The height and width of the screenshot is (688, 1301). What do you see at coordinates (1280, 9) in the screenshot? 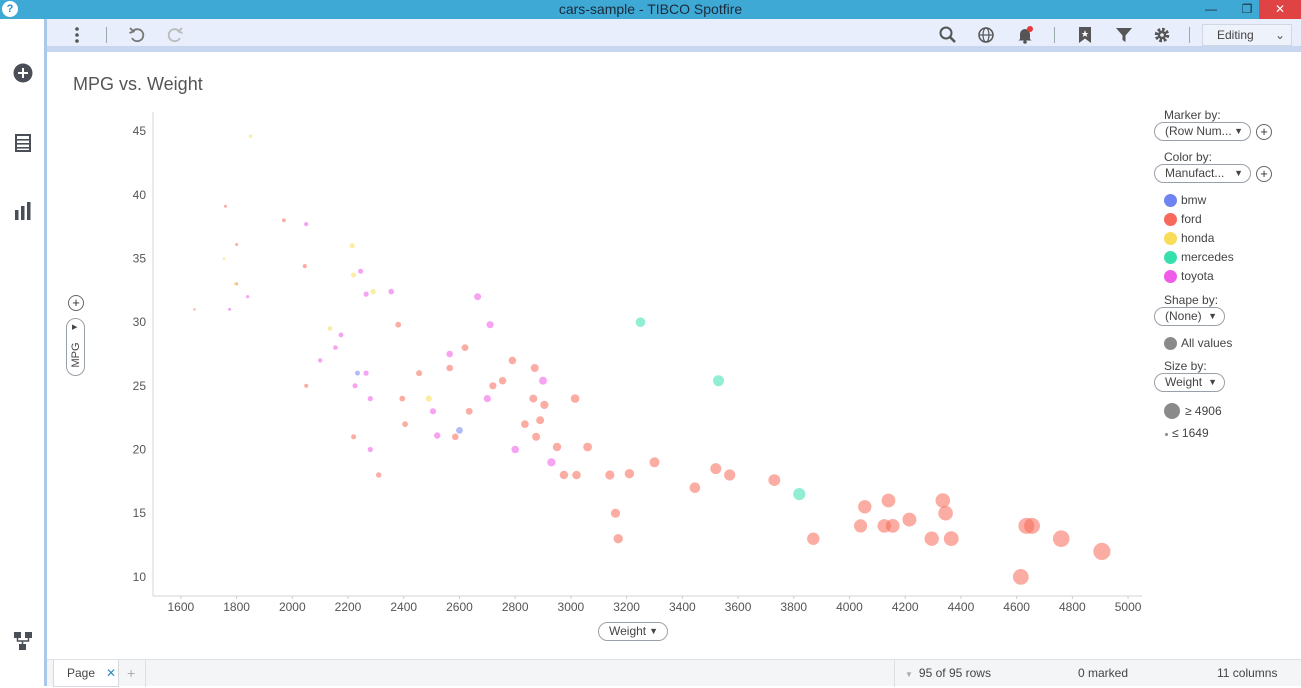
I see `close-icon: ✕` at bounding box center [1280, 9].